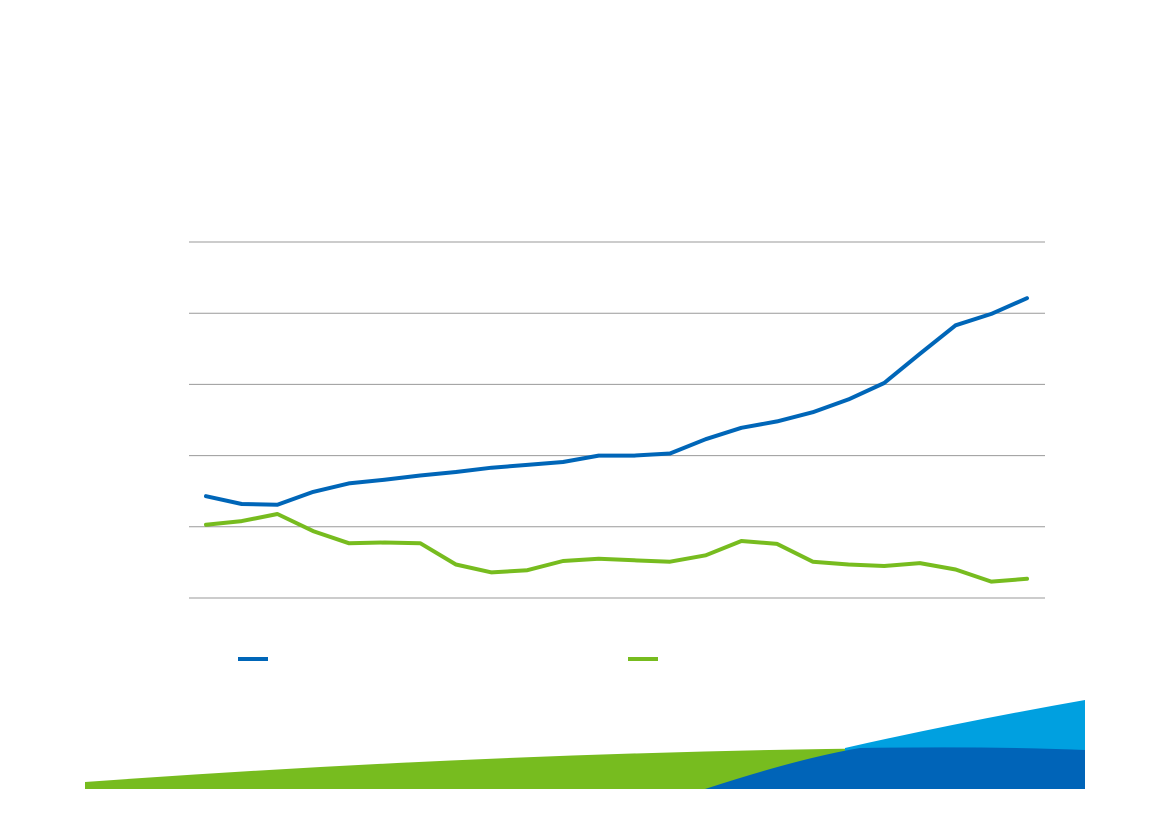 Image resolution: width=1169 pixels, height=827 pixels. What do you see at coordinates (492, 768) in the screenshot?
I see `decor-green-swoosh` at bounding box center [492, 768].